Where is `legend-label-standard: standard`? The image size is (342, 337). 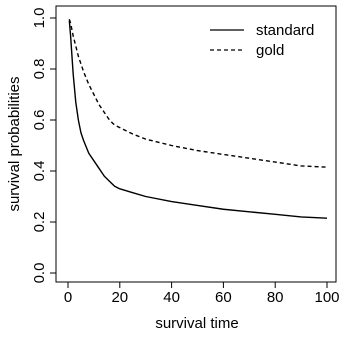 legend-label-standard: standard is located at coordinates (285, 30).